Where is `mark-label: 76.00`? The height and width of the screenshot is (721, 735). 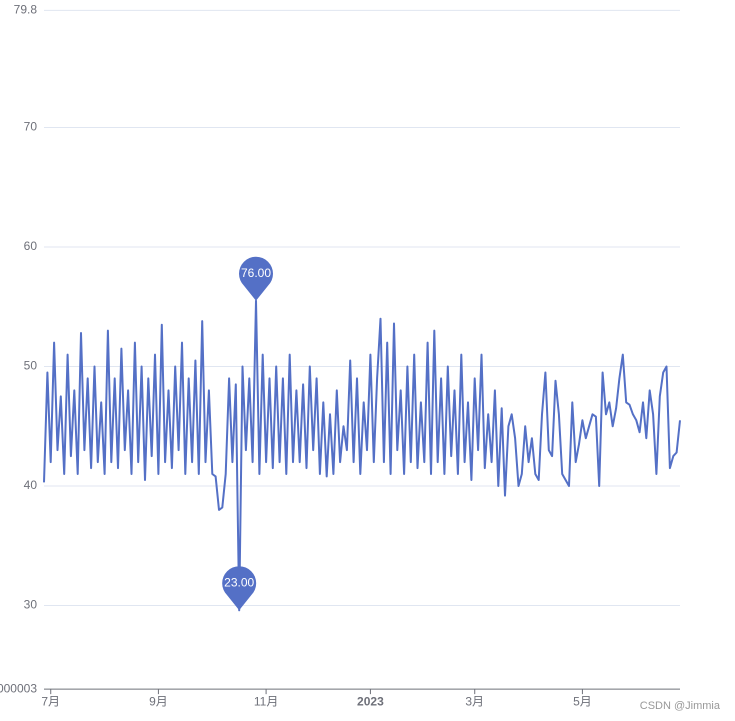 mark-label: 76.00 is located at coordinates (256, 273).